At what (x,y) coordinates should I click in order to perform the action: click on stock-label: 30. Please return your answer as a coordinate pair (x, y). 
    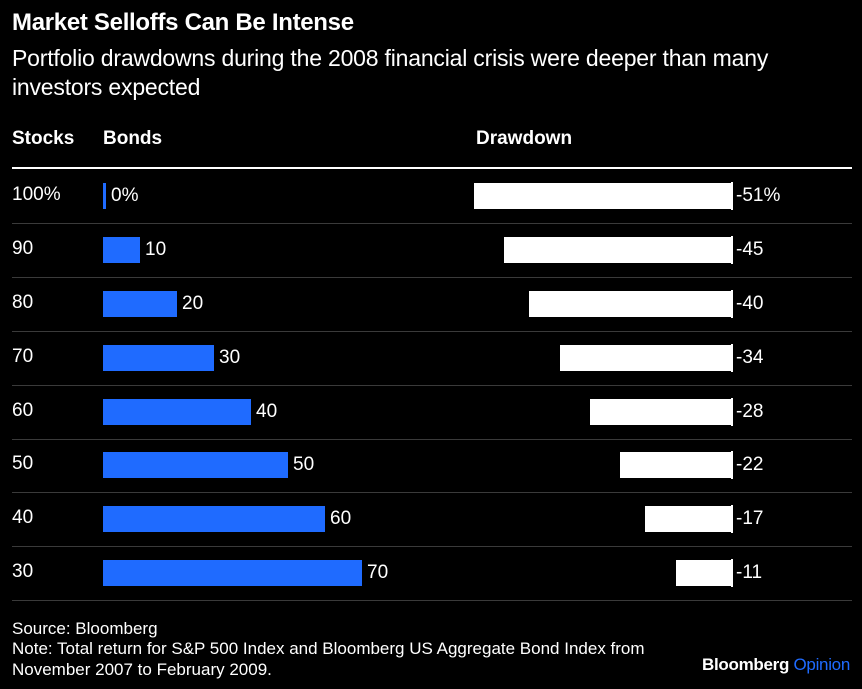
    Looking at the image, I should click on (23, 572).